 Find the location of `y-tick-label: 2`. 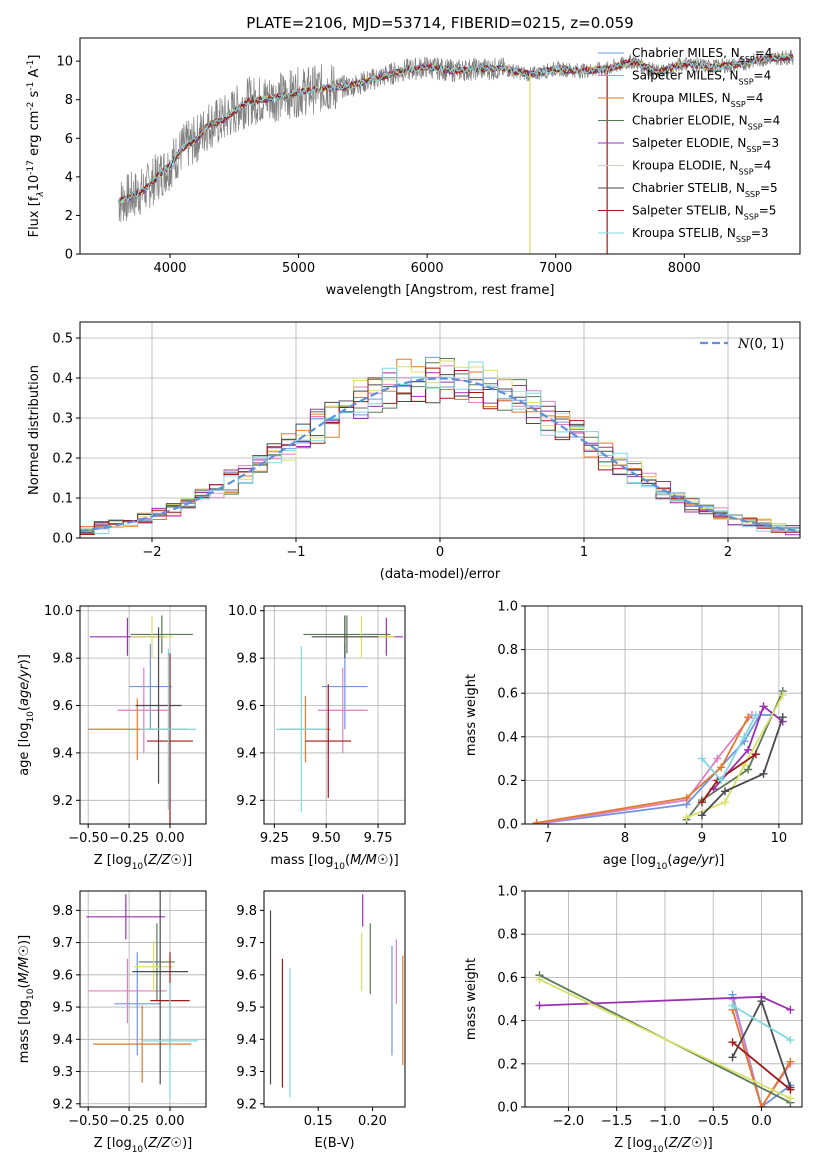

y-tick-label: 2 is located at coordinates (69, 216).